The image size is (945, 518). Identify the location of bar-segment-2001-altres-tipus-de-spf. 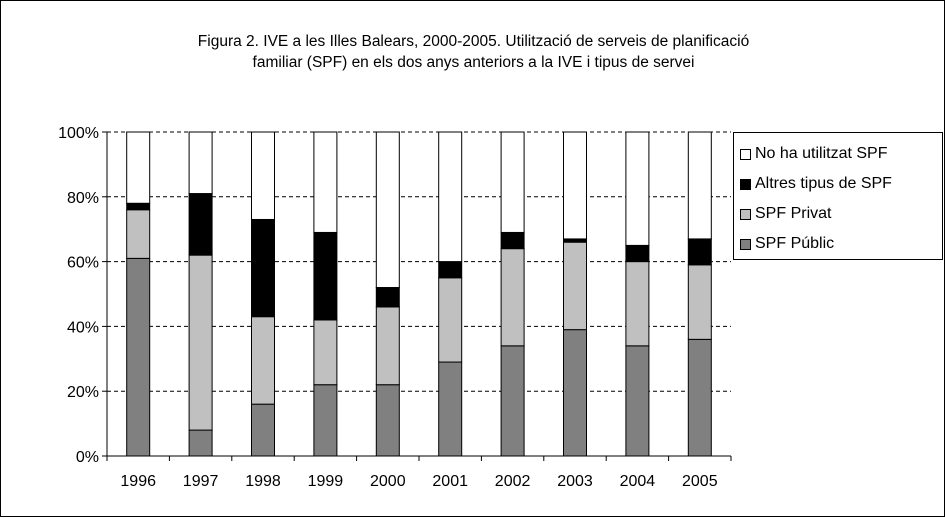
(450, 270).